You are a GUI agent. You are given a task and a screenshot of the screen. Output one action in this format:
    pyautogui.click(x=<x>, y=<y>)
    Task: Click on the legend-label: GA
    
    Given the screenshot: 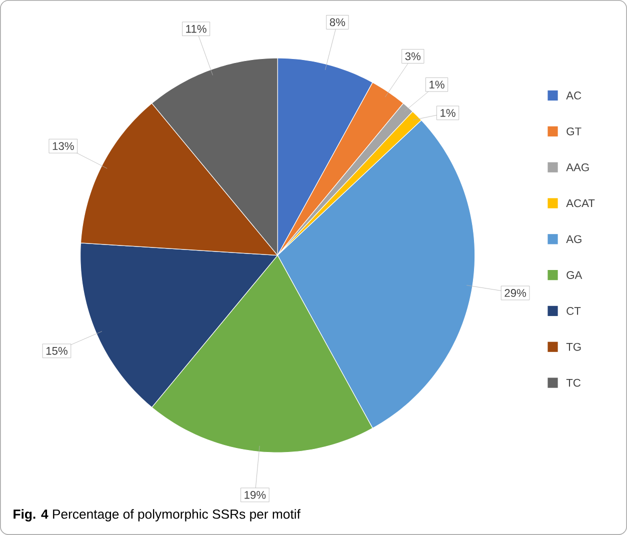 What is the action you would take?
    pyautogui.click(x=574, y=275)
    